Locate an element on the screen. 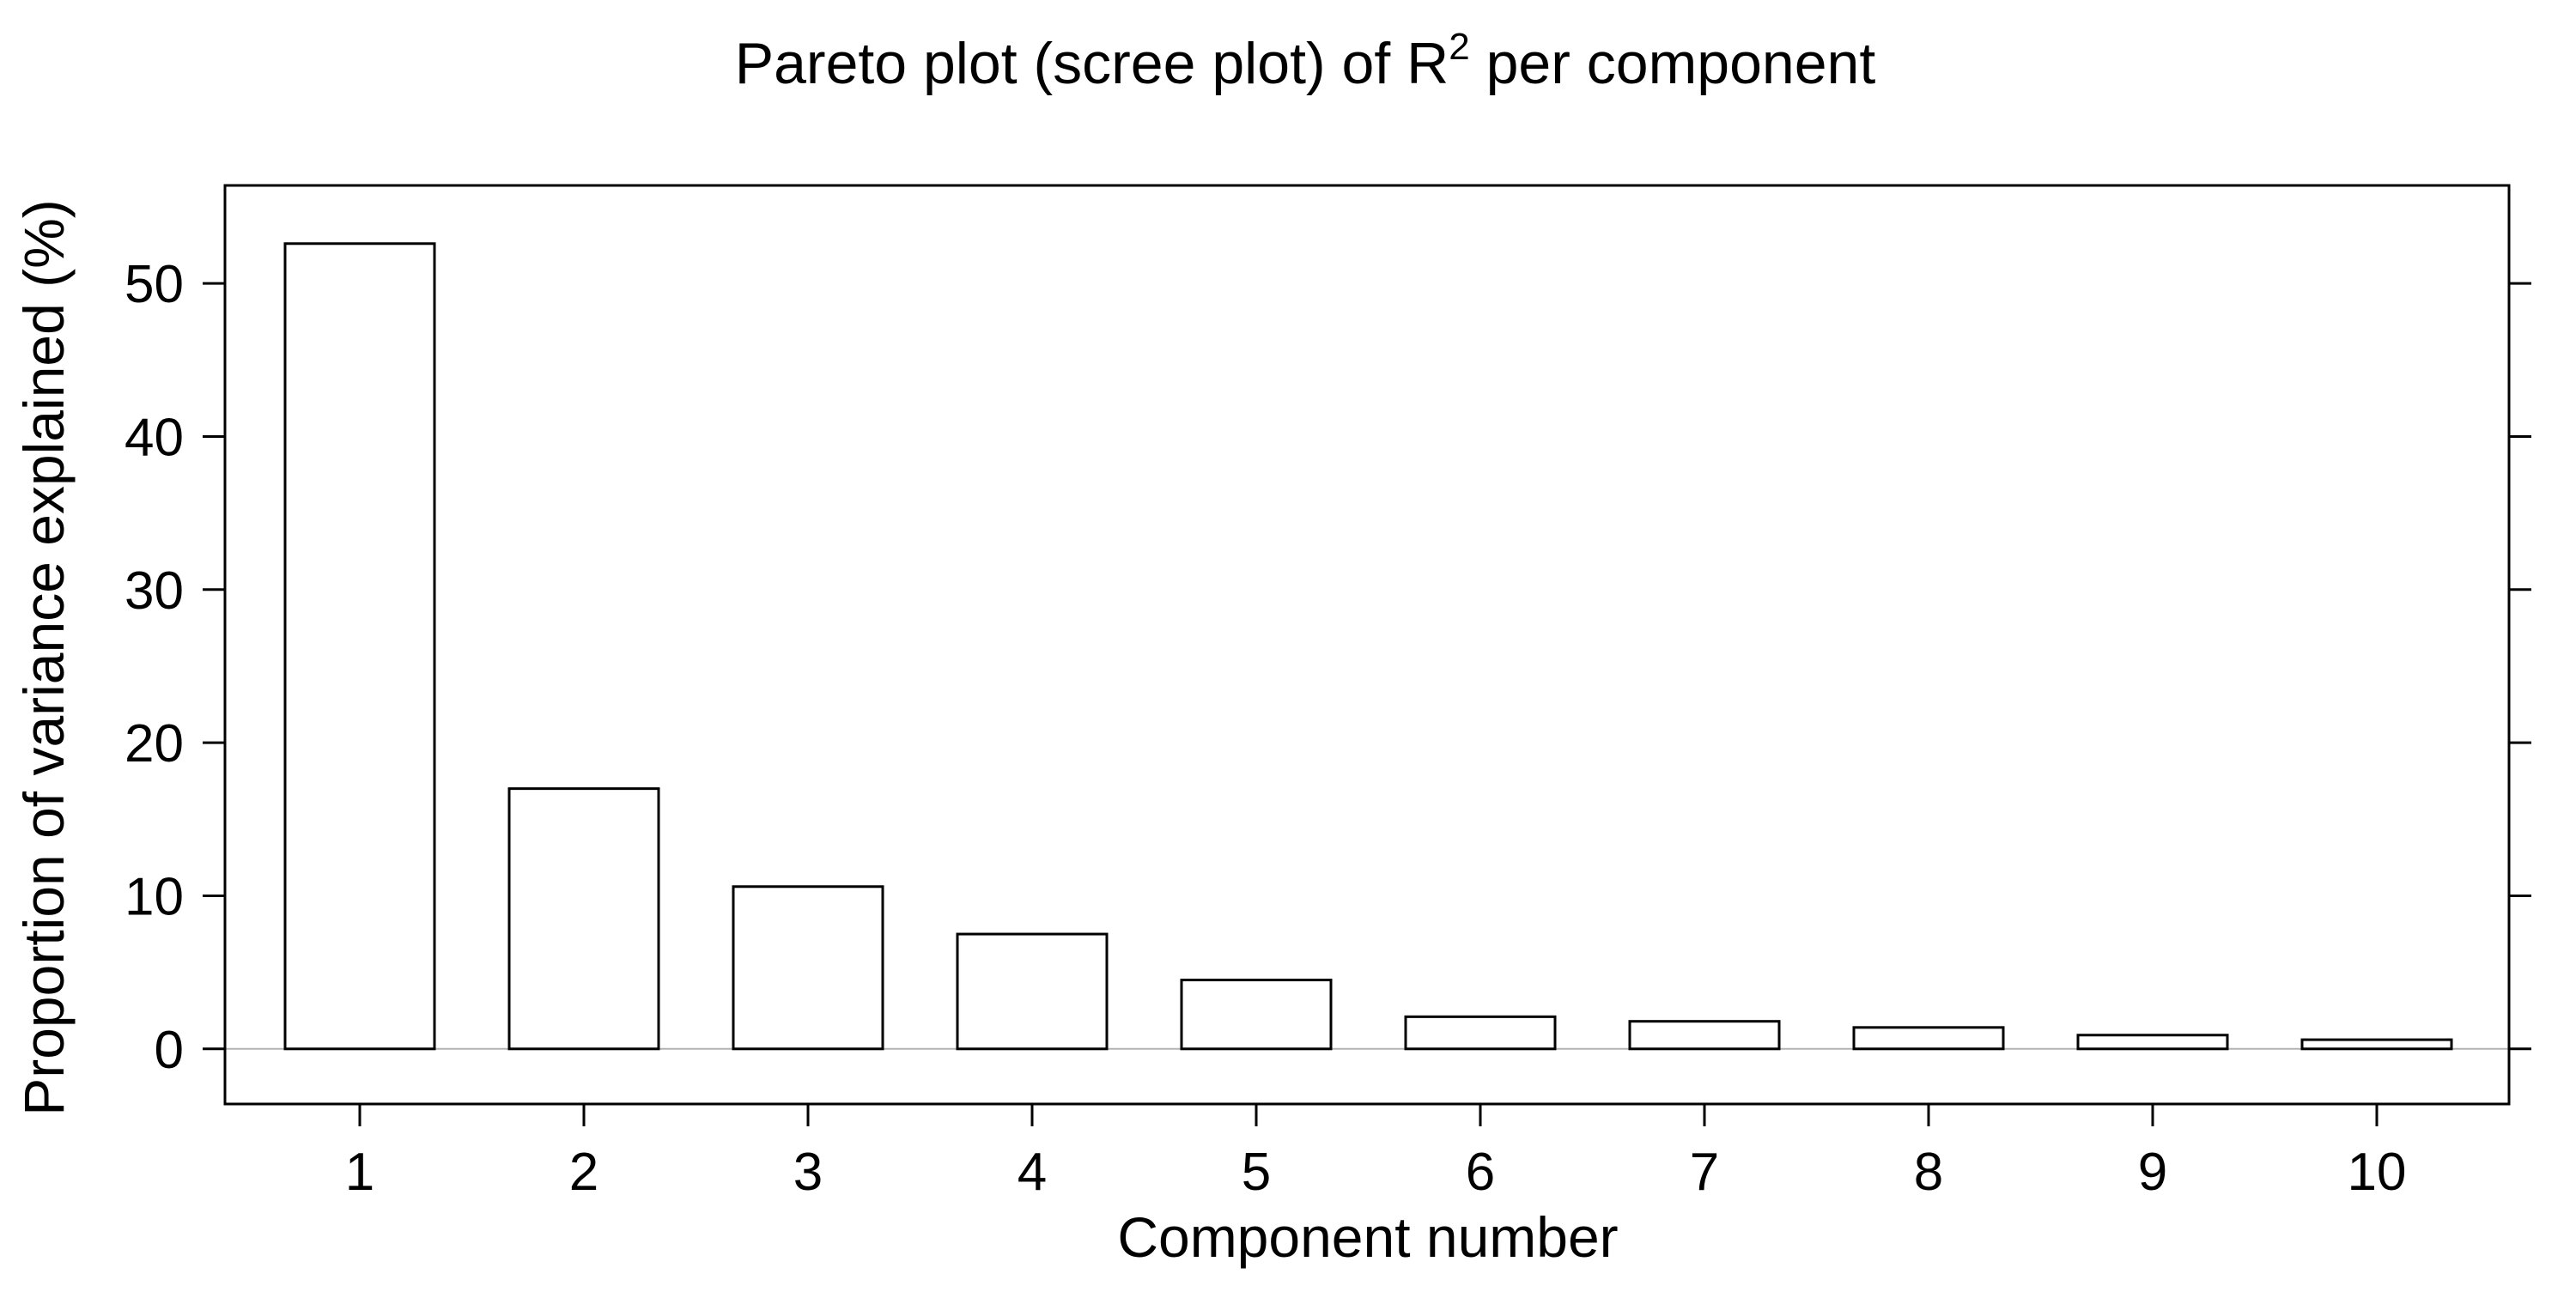  chart-title-superscript: 2 is located at coordinates (1459, 47).